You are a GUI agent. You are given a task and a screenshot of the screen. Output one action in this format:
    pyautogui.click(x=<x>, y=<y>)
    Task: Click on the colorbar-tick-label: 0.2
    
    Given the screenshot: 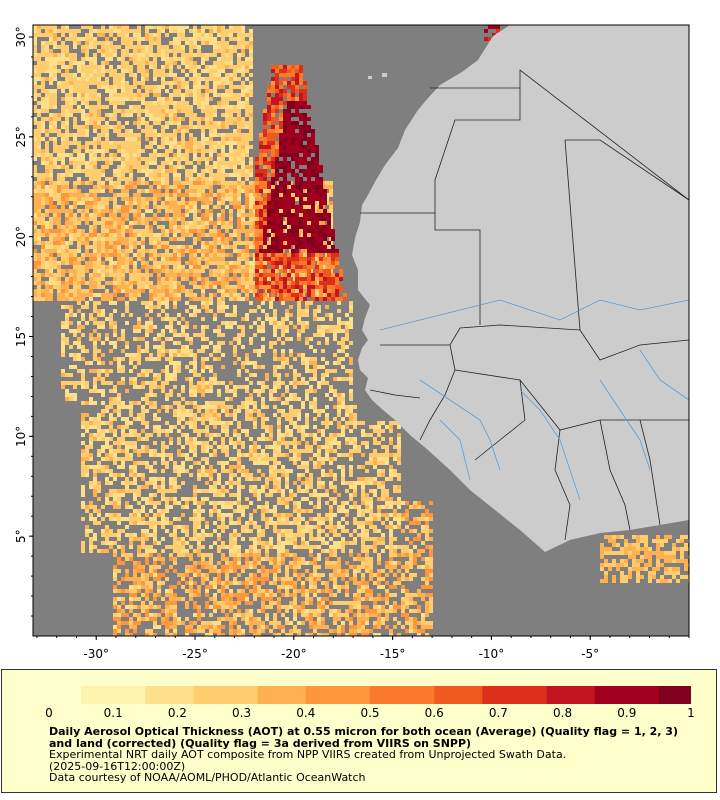 What is the action you would take?
    pyautogui.click(x=177, y=713)
    